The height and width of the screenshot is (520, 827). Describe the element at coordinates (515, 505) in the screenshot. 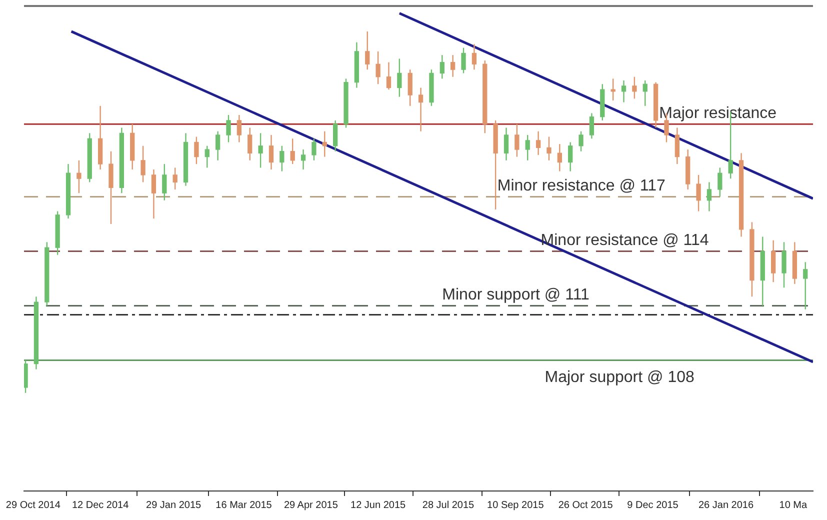

I see `x-tick-label: 10 Sep 2015` at that location.